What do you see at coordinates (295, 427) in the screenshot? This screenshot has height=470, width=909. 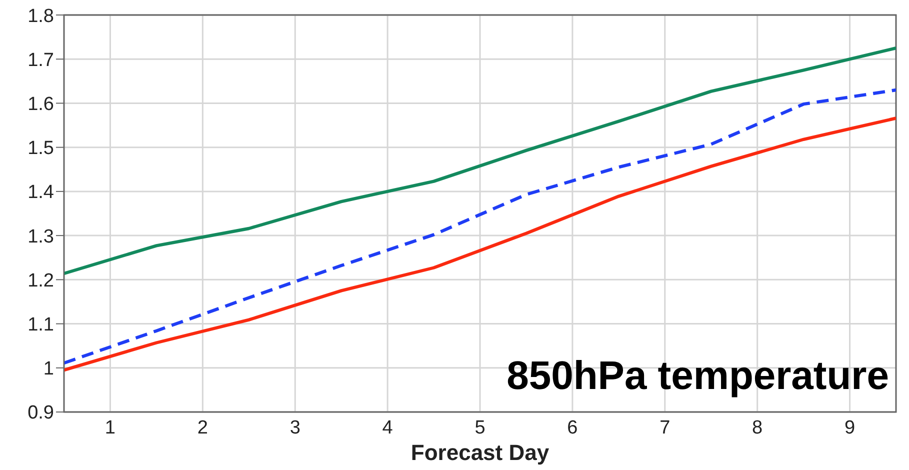 I see `x-tick-label: 3` at bounding box center [295, 427].